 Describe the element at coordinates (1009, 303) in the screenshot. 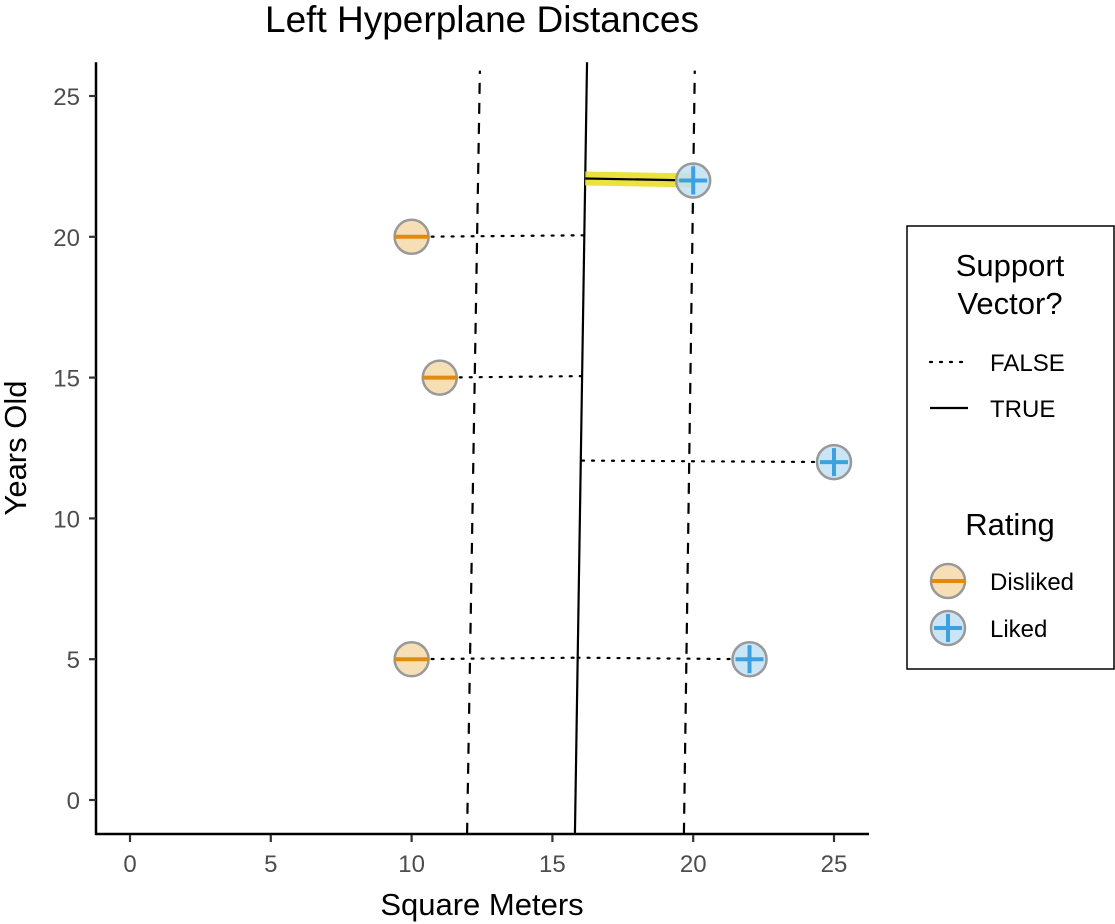

I see `legend-title-support-vector: Vector?` at that location.